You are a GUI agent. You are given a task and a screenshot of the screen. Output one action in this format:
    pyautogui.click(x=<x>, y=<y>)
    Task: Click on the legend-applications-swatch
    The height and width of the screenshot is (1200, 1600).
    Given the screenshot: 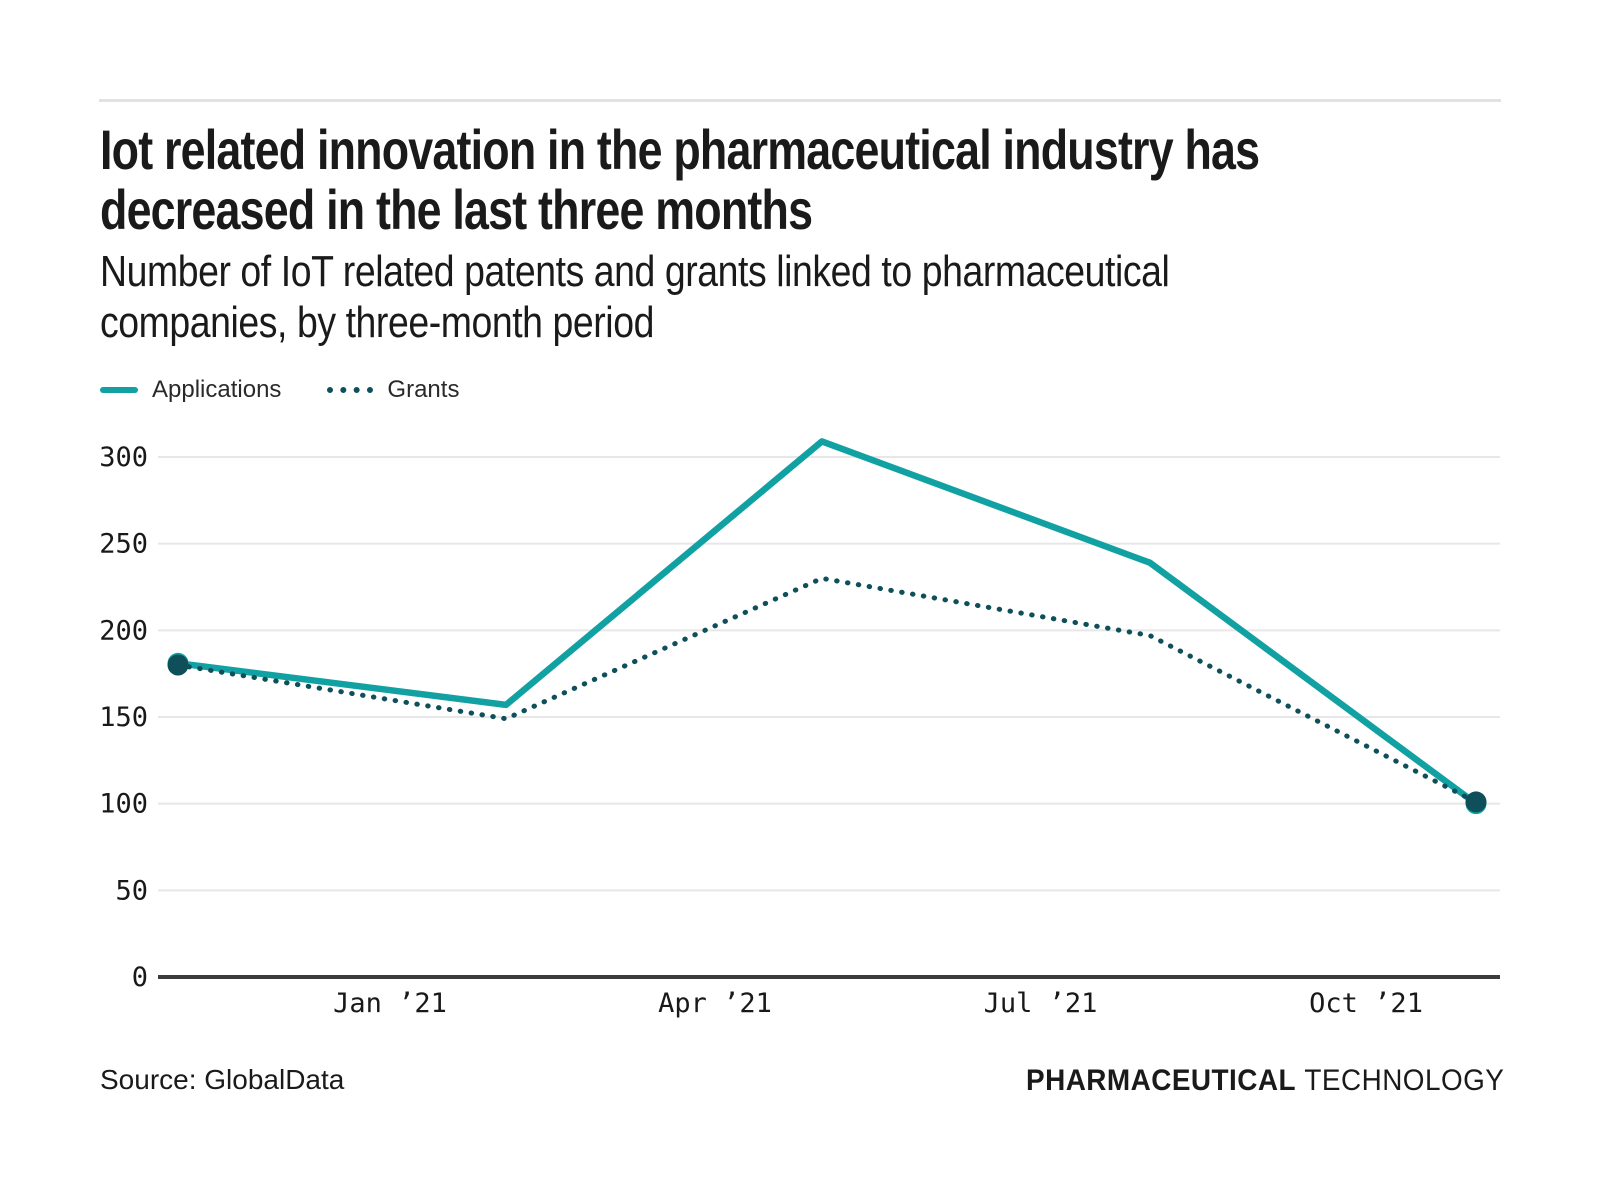 What is the action you would take?
    pyautogui.click(x=119, y=390)
    